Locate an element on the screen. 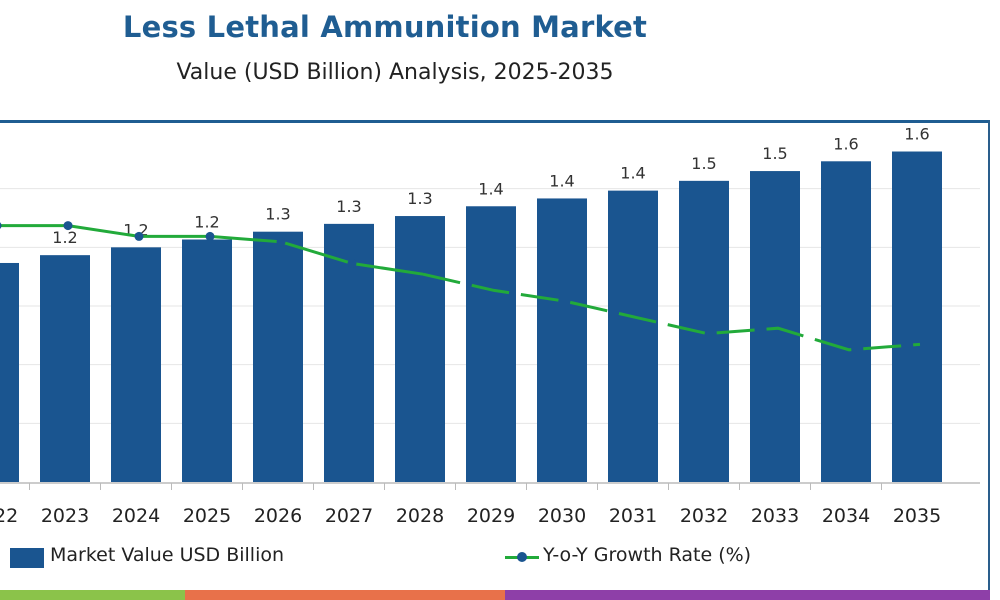  frame-right-edge is located at coordinates (989, 355).